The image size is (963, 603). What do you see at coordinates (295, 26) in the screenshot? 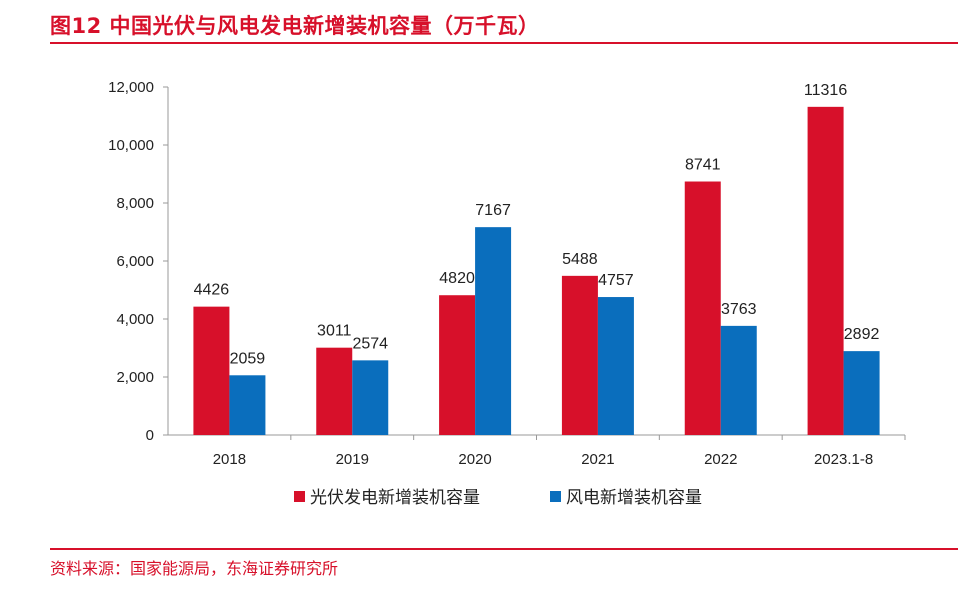
I see `chart-title: 图12 中国光伏与风电发电新增装机容量（万千瓦）` at bounding box center [295, 26].